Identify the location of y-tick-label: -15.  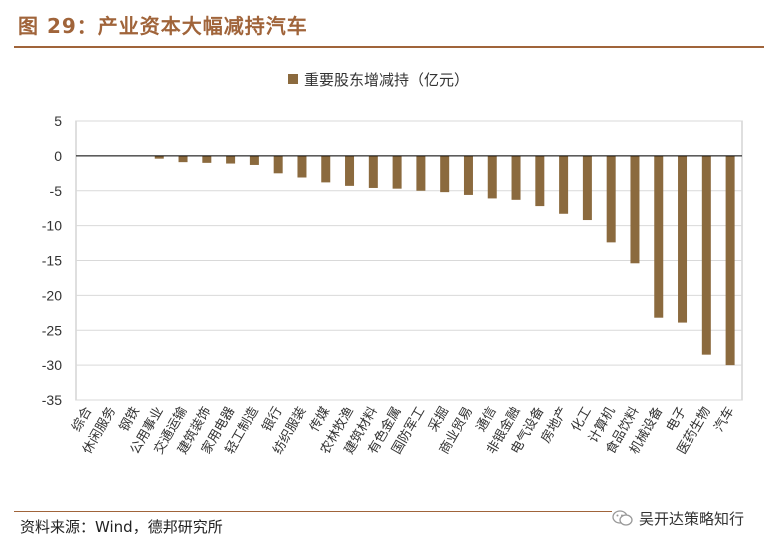
(52, 261).